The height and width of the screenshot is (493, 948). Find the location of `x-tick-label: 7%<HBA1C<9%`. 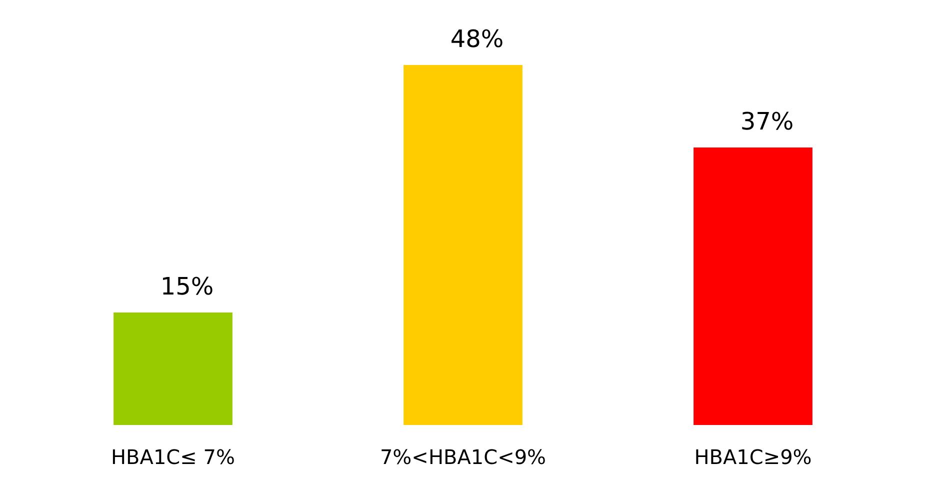

x-tick-label: 7%<HBA1C<9% is located at coordinates (463, 457).